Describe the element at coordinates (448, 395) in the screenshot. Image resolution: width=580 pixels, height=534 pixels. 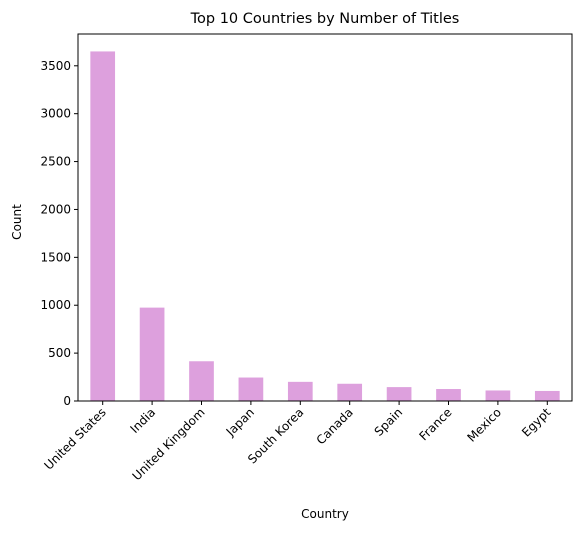
I see `bar-france` at that location.